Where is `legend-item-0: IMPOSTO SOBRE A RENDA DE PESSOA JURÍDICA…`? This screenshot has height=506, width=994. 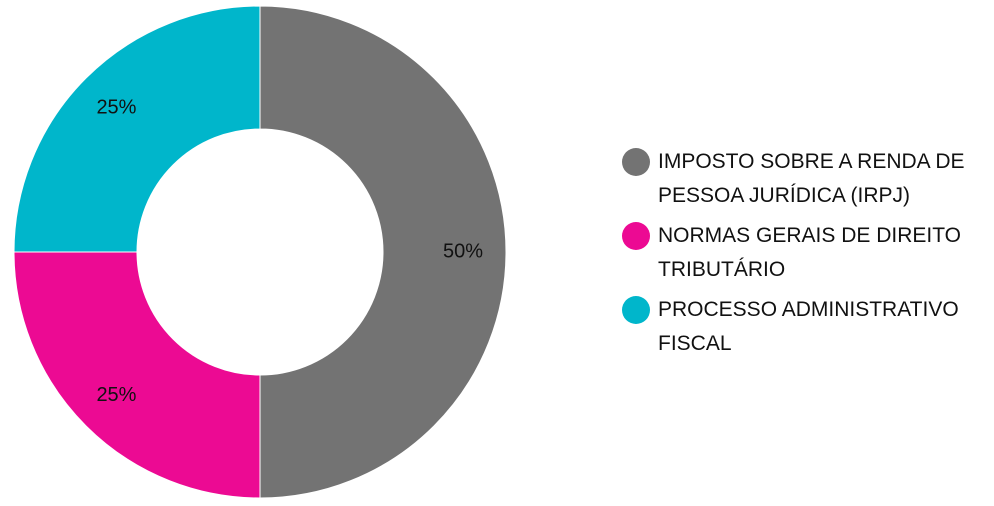 legend-item-0: IMPOSTO SOBRE A RENDA DE PESSOA JURÍDICA… is located at coordinates (806, 179).